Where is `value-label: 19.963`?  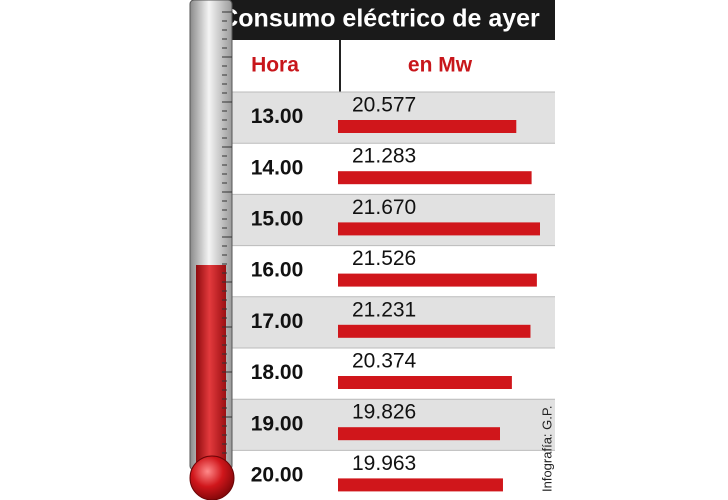
value-label: 19.963 is located at coordinates (384, 463).